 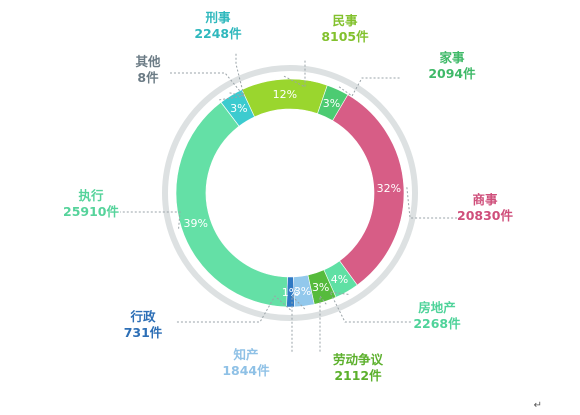 I want to click on value-label-5: 2112件, so click(x=358, y=375).